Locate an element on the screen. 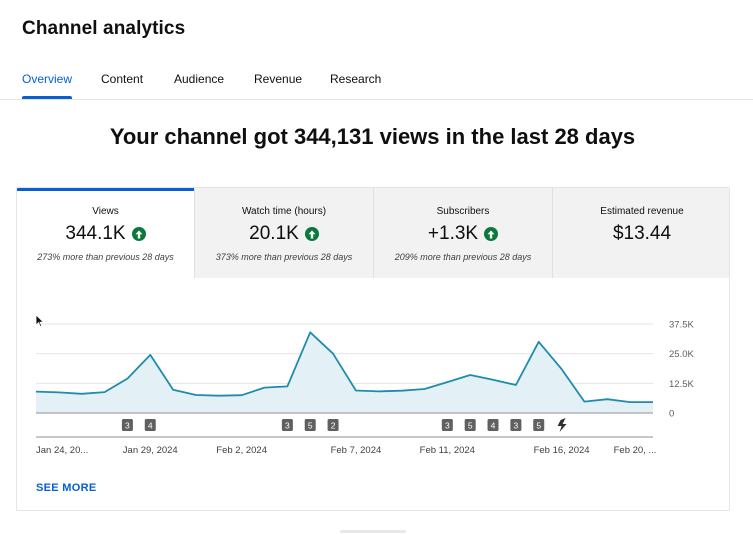 This screenshot has height=534, width=753. metric-value: 344.1K is located at coordinates (95, 233).